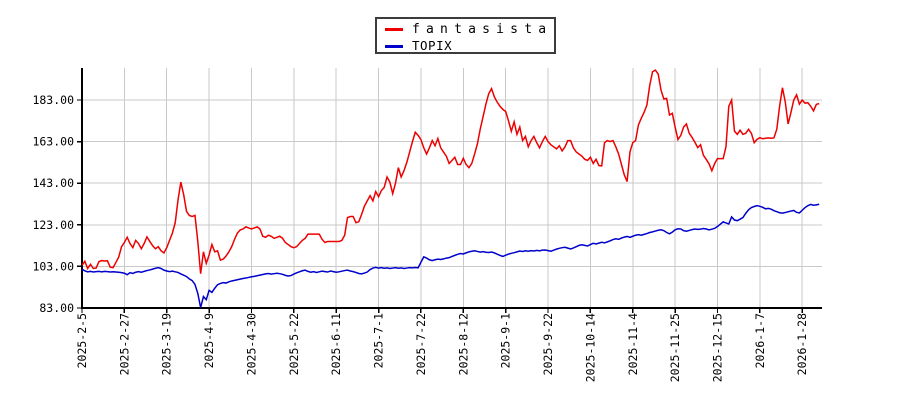 The height and width of the screenshot is (400, 900). I want to click on x-tick-label: 2025-11-25, so click(675, 347).